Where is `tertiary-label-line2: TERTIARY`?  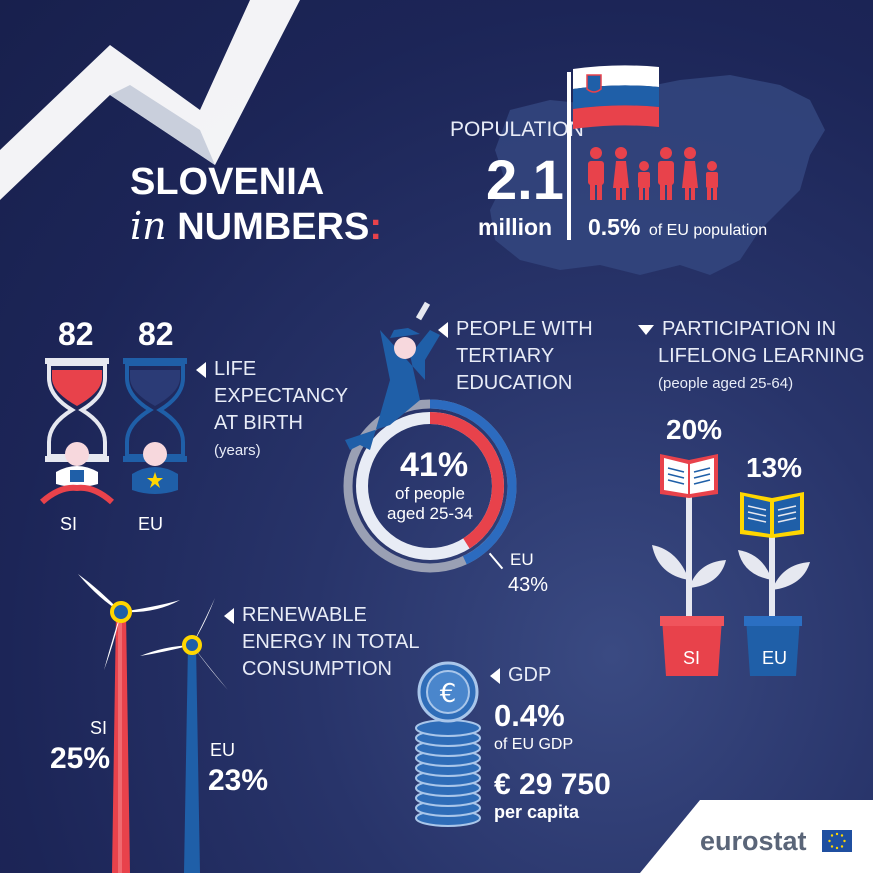 tertiary-label-line2: TERTIARY is located at coordinates (505, 356).